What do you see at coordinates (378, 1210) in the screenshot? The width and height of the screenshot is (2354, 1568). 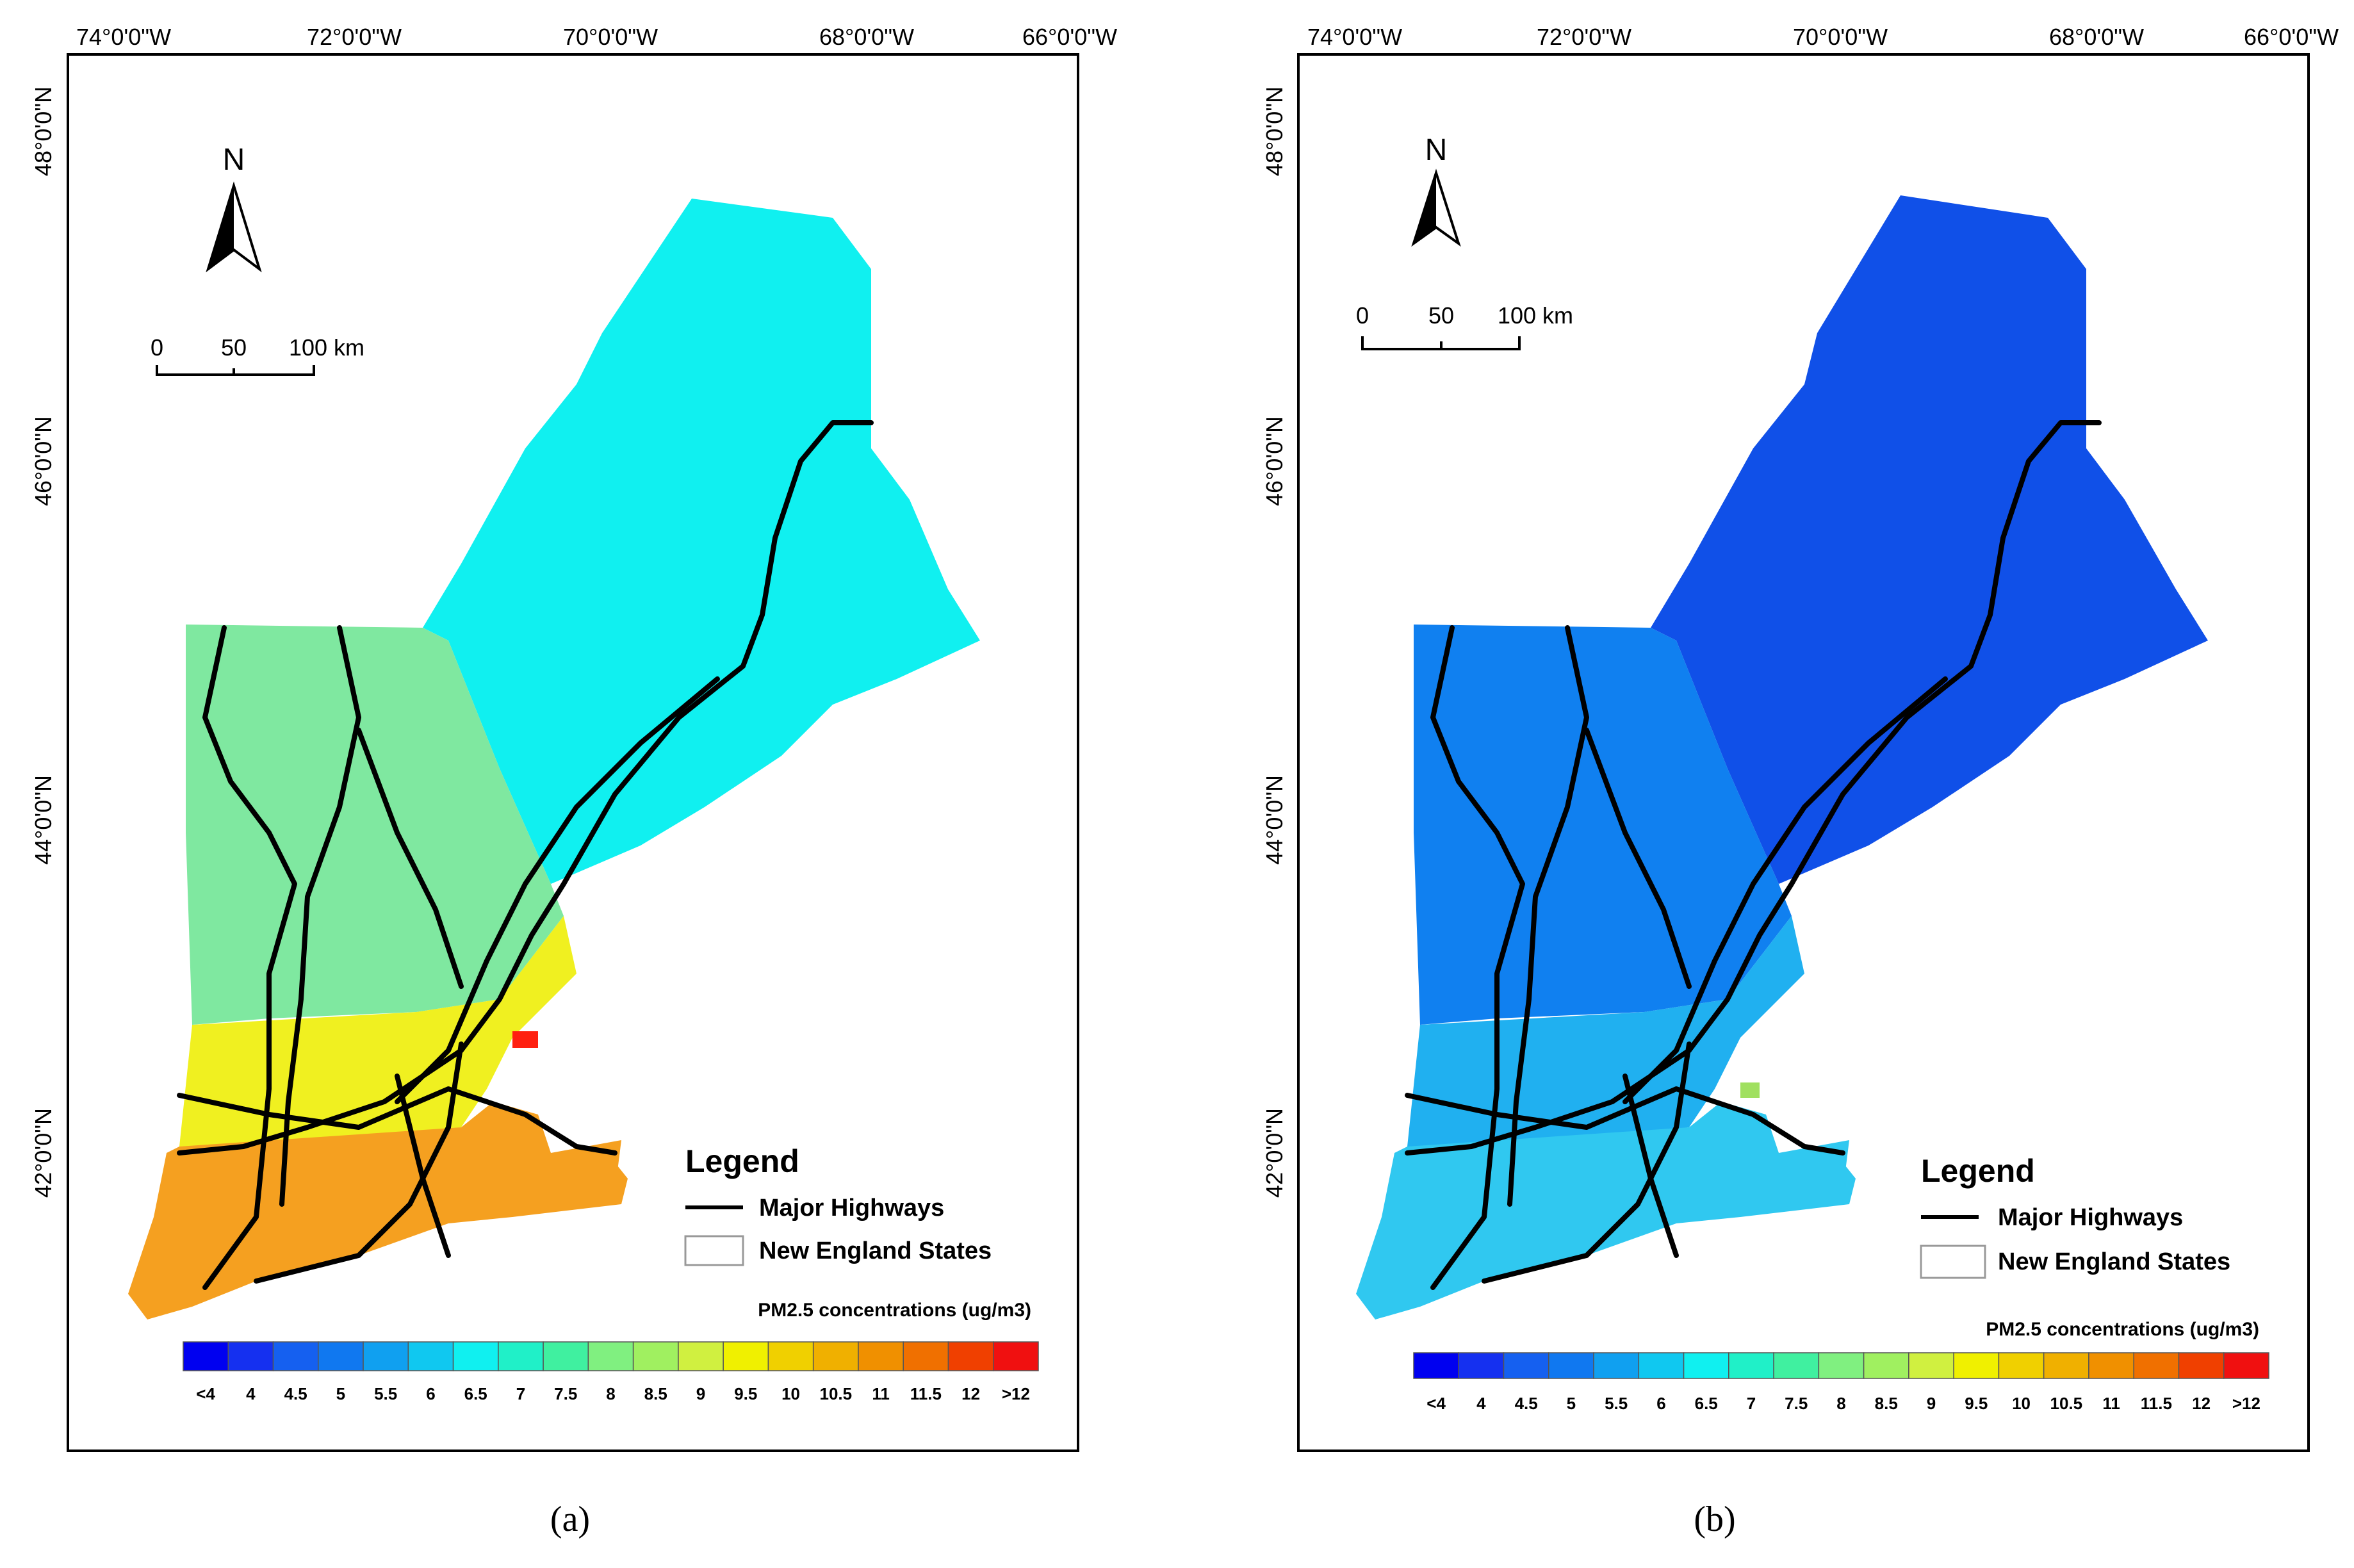 I see `region-fill-southwest` at bounding box center [378, 1210].